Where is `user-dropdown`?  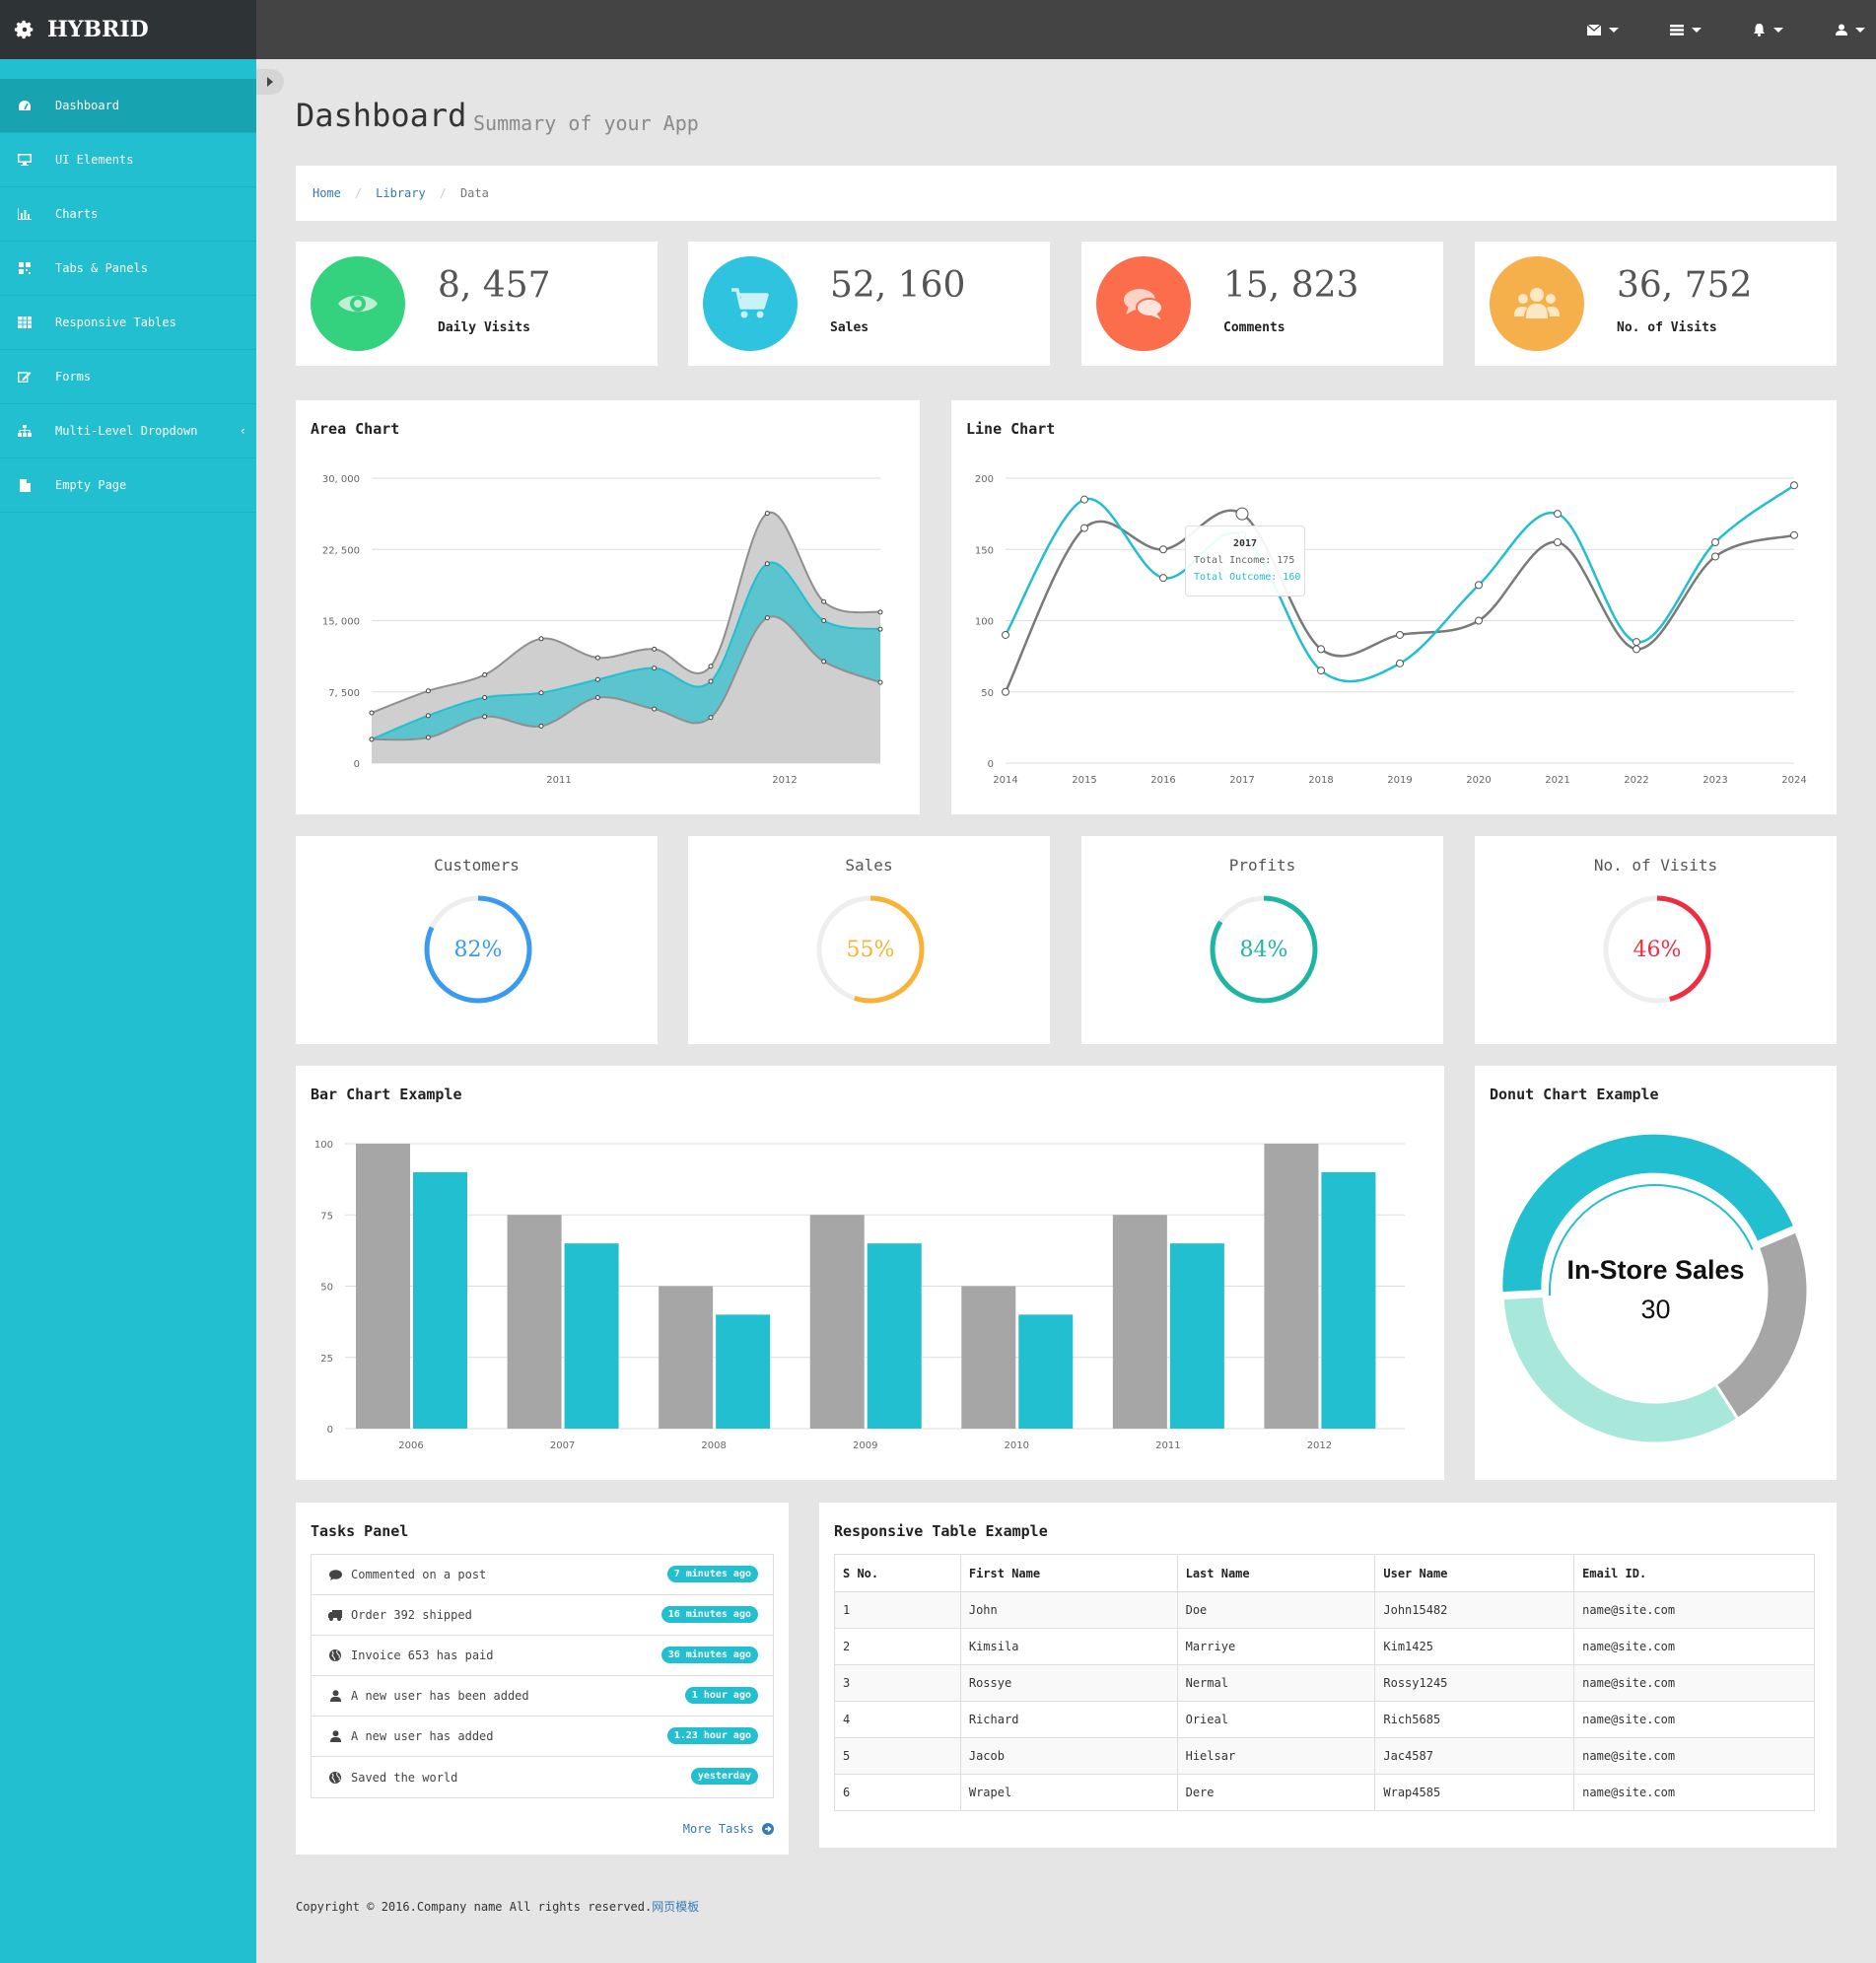 user-dropdown is located at coordinates (1850, 29).